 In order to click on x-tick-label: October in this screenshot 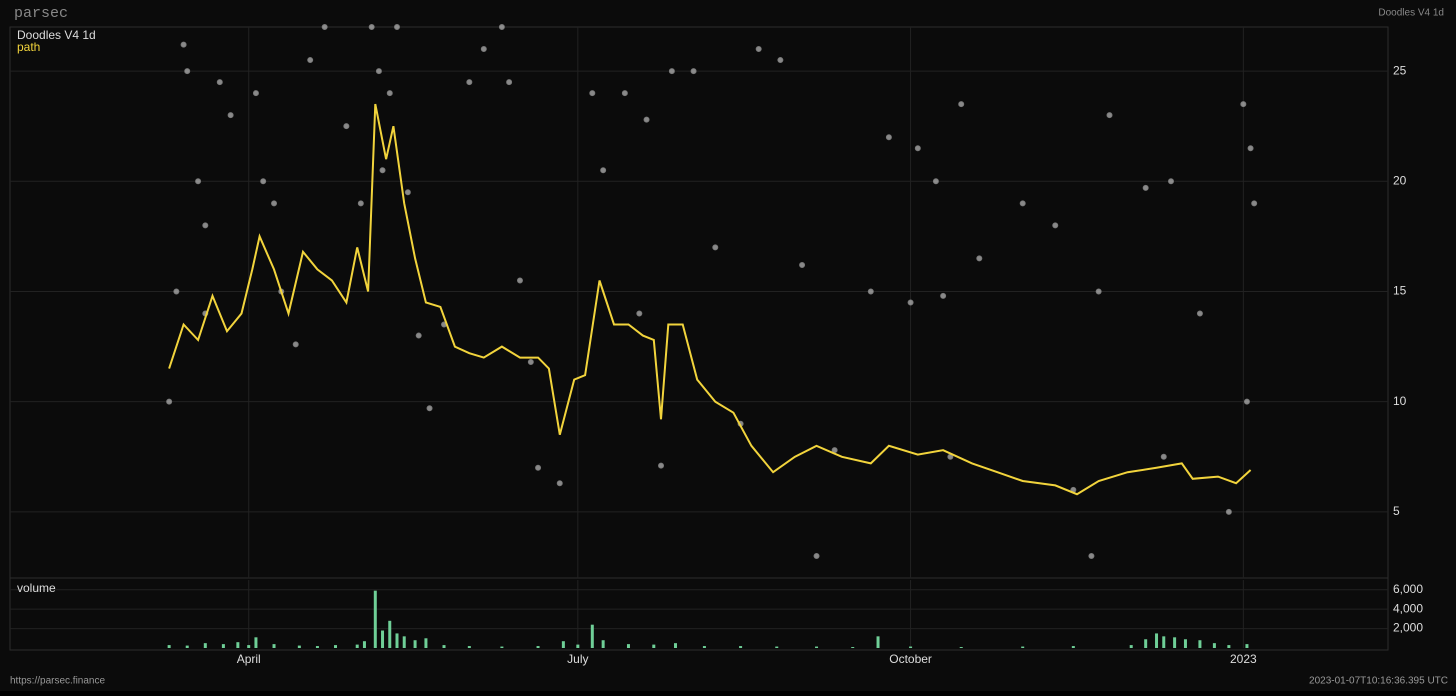, I will do `click(910, 659)`.